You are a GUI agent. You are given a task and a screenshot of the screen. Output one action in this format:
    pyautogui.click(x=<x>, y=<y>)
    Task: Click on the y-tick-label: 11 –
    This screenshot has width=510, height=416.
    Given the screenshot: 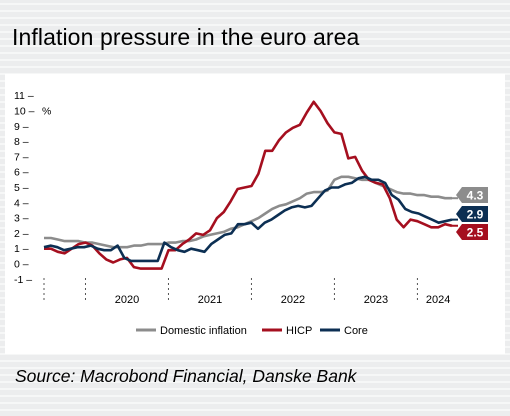 What is the action you would take?
    pyautogui.click(x=24, y=96)
    